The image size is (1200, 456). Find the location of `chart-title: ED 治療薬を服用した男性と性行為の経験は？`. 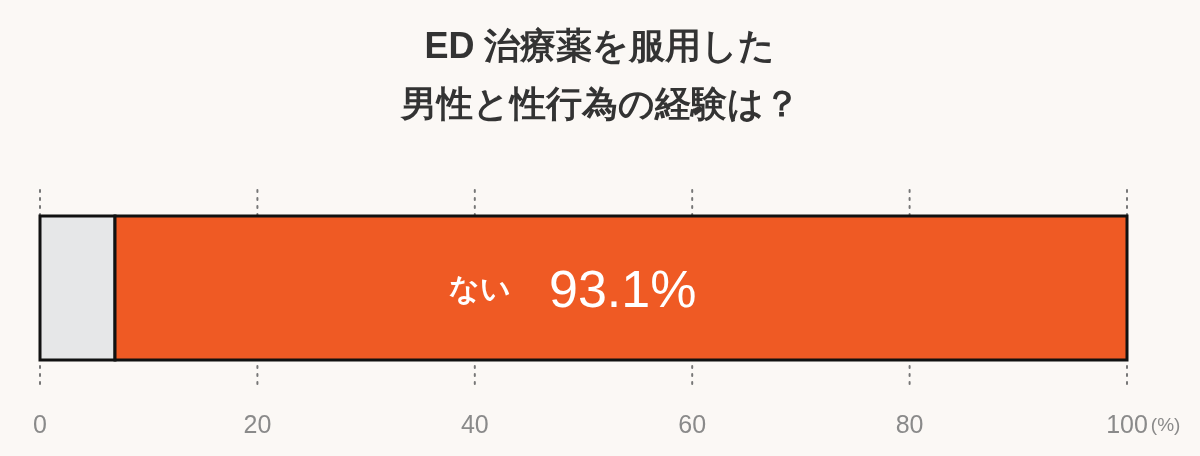

chart-title: ED 治療薬を服用した男性と性行為の経験は？ is located at coordinates (599, 74).